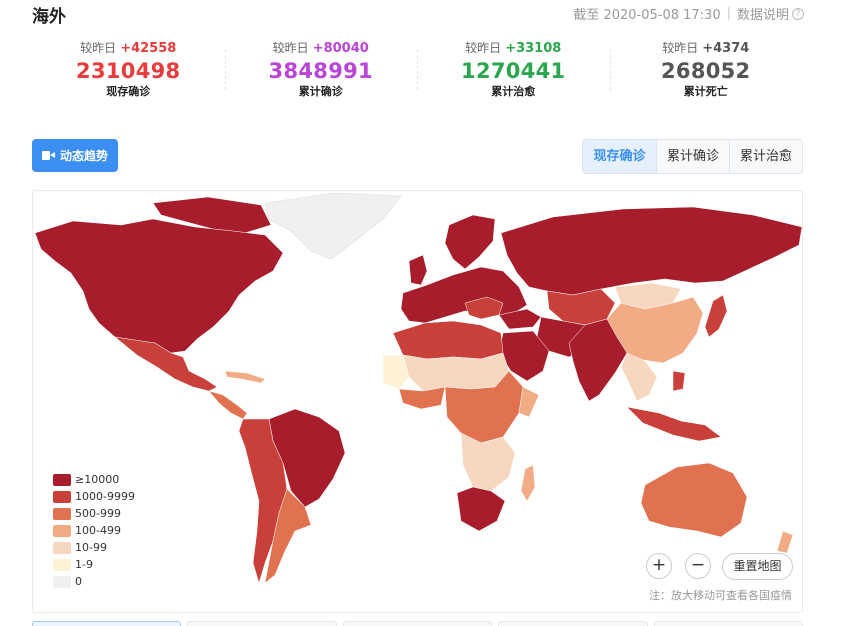 The width and height of the screenshot is (862, 626). I want to click on map-region-west-africa, so click(422, 398).